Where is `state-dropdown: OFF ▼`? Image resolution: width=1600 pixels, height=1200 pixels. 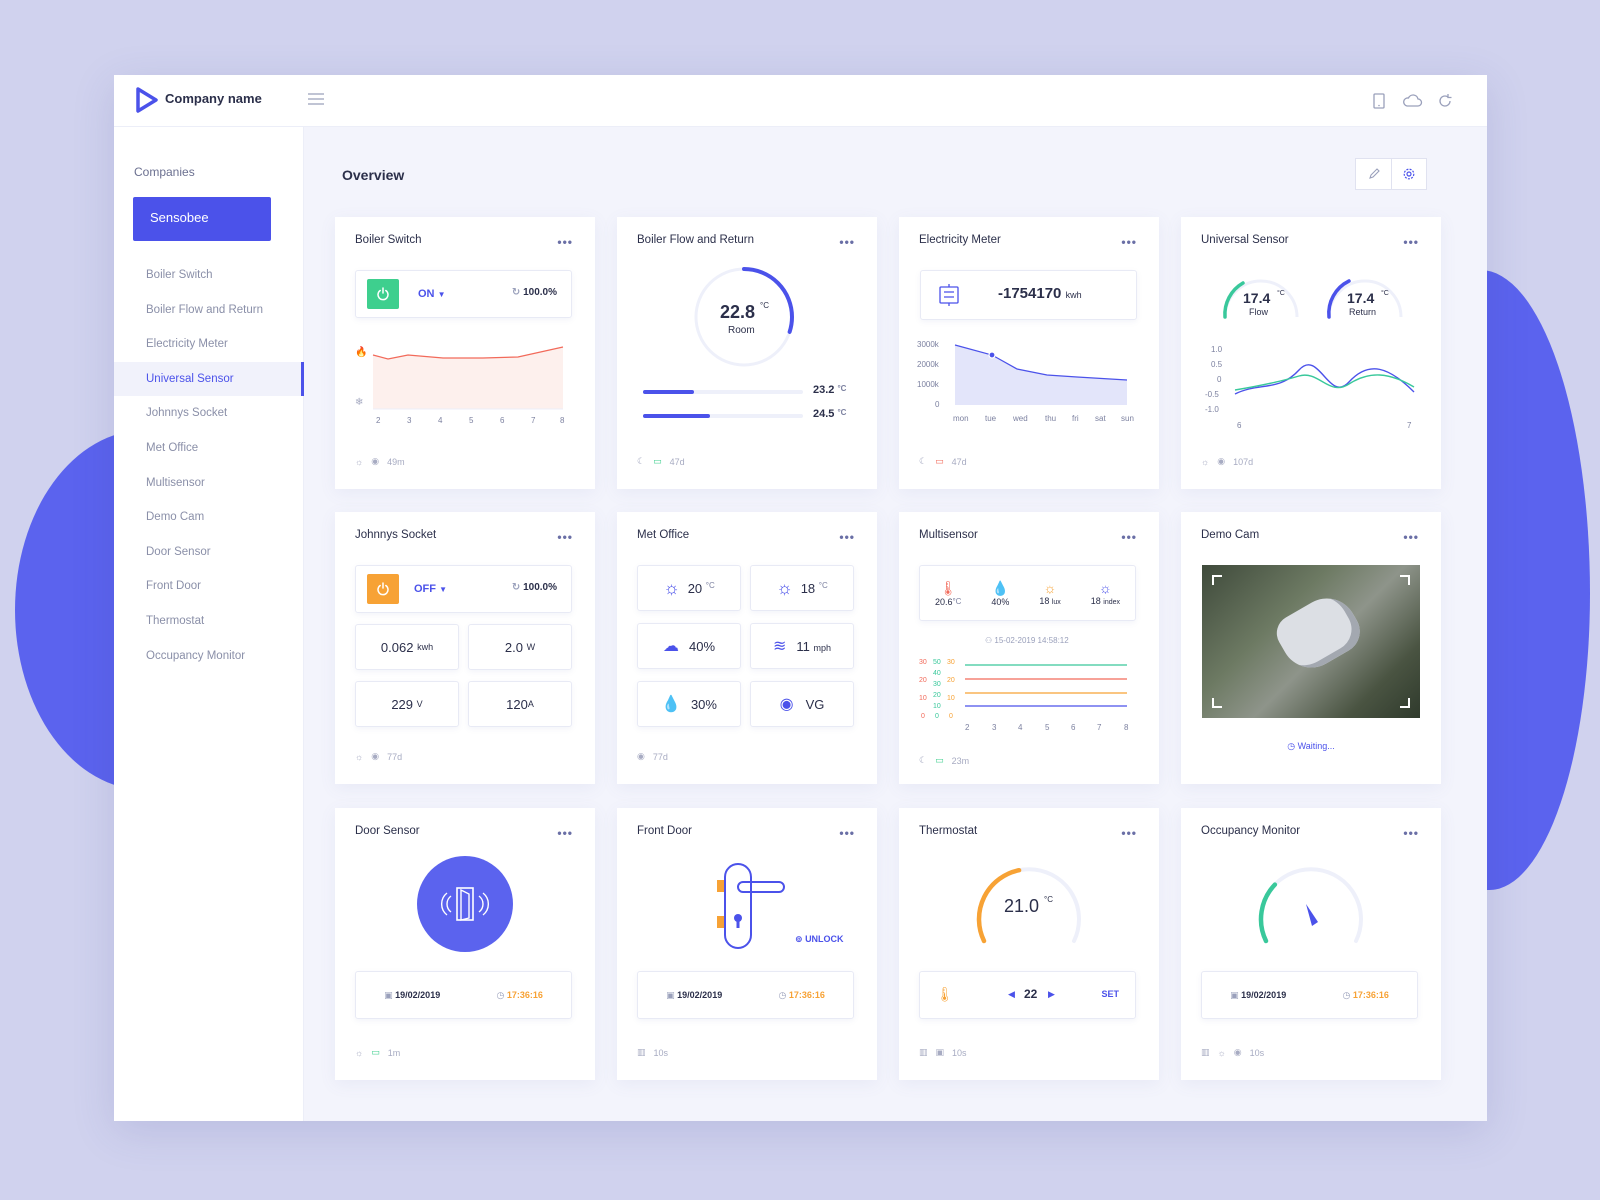 state-dropdown: OFF ▼ is located at coordinates (430, 589).